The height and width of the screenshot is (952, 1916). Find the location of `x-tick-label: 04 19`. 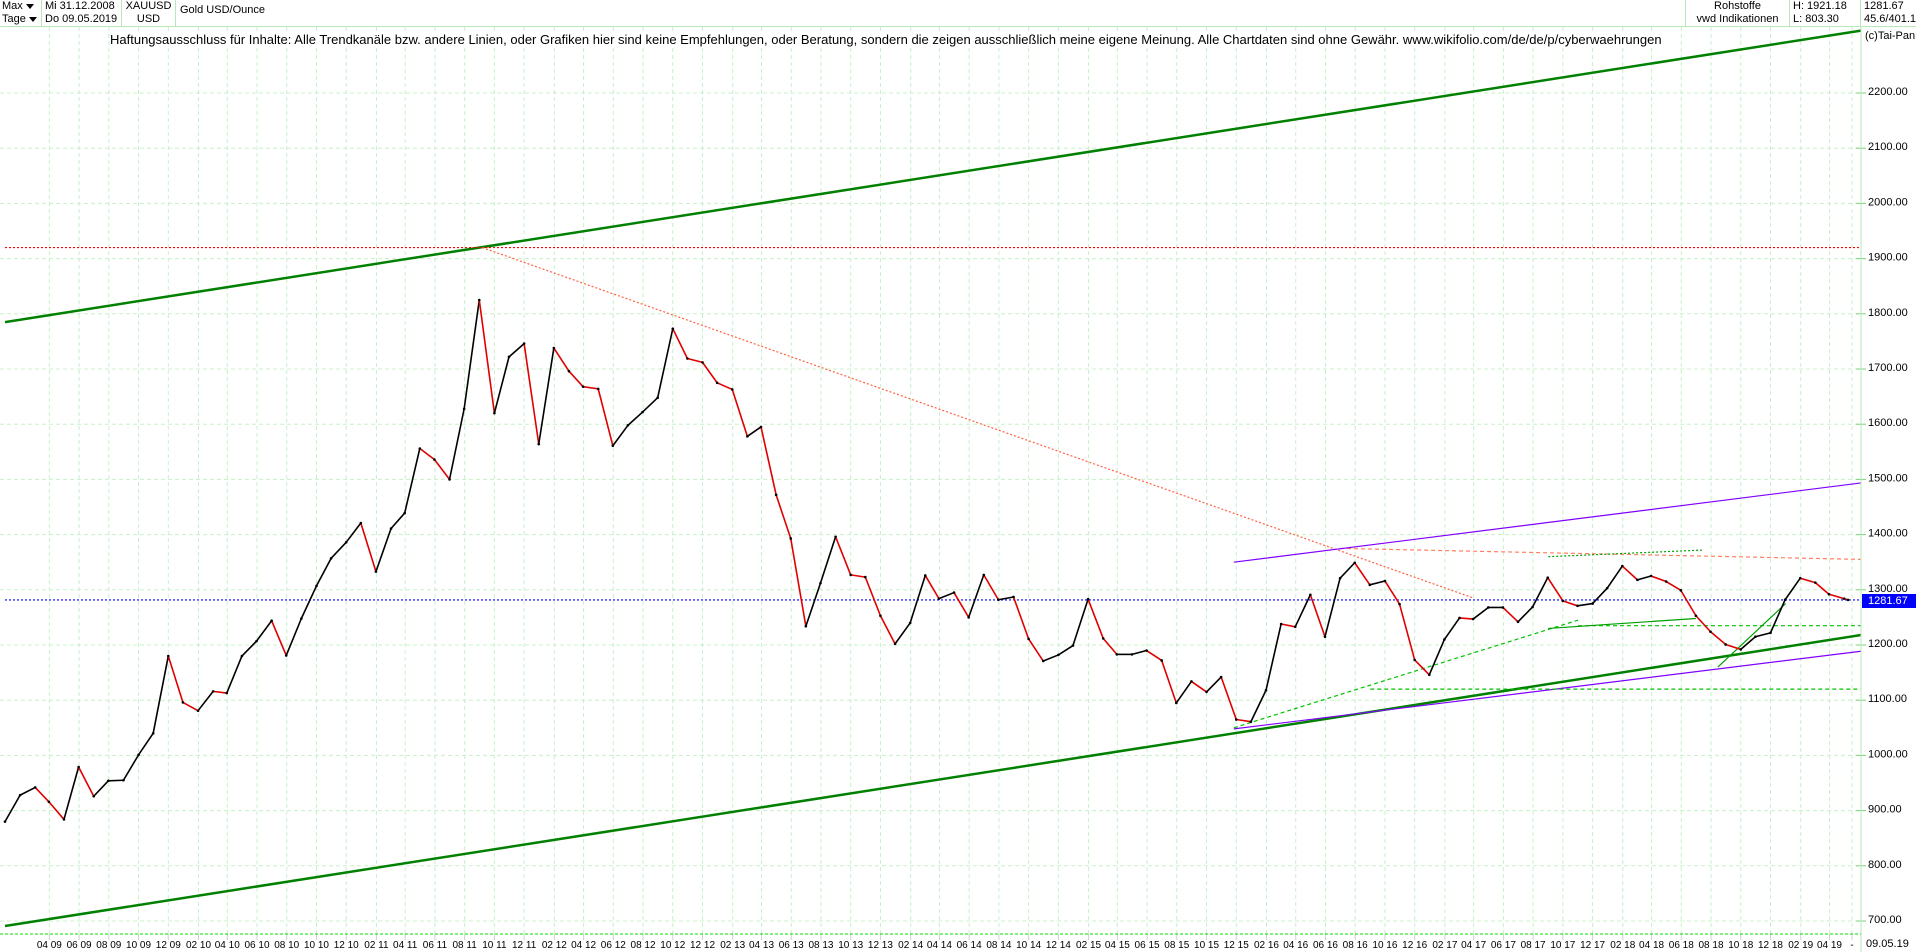

x-tick-label: 04 19 is located at coordinates (1829, 945).